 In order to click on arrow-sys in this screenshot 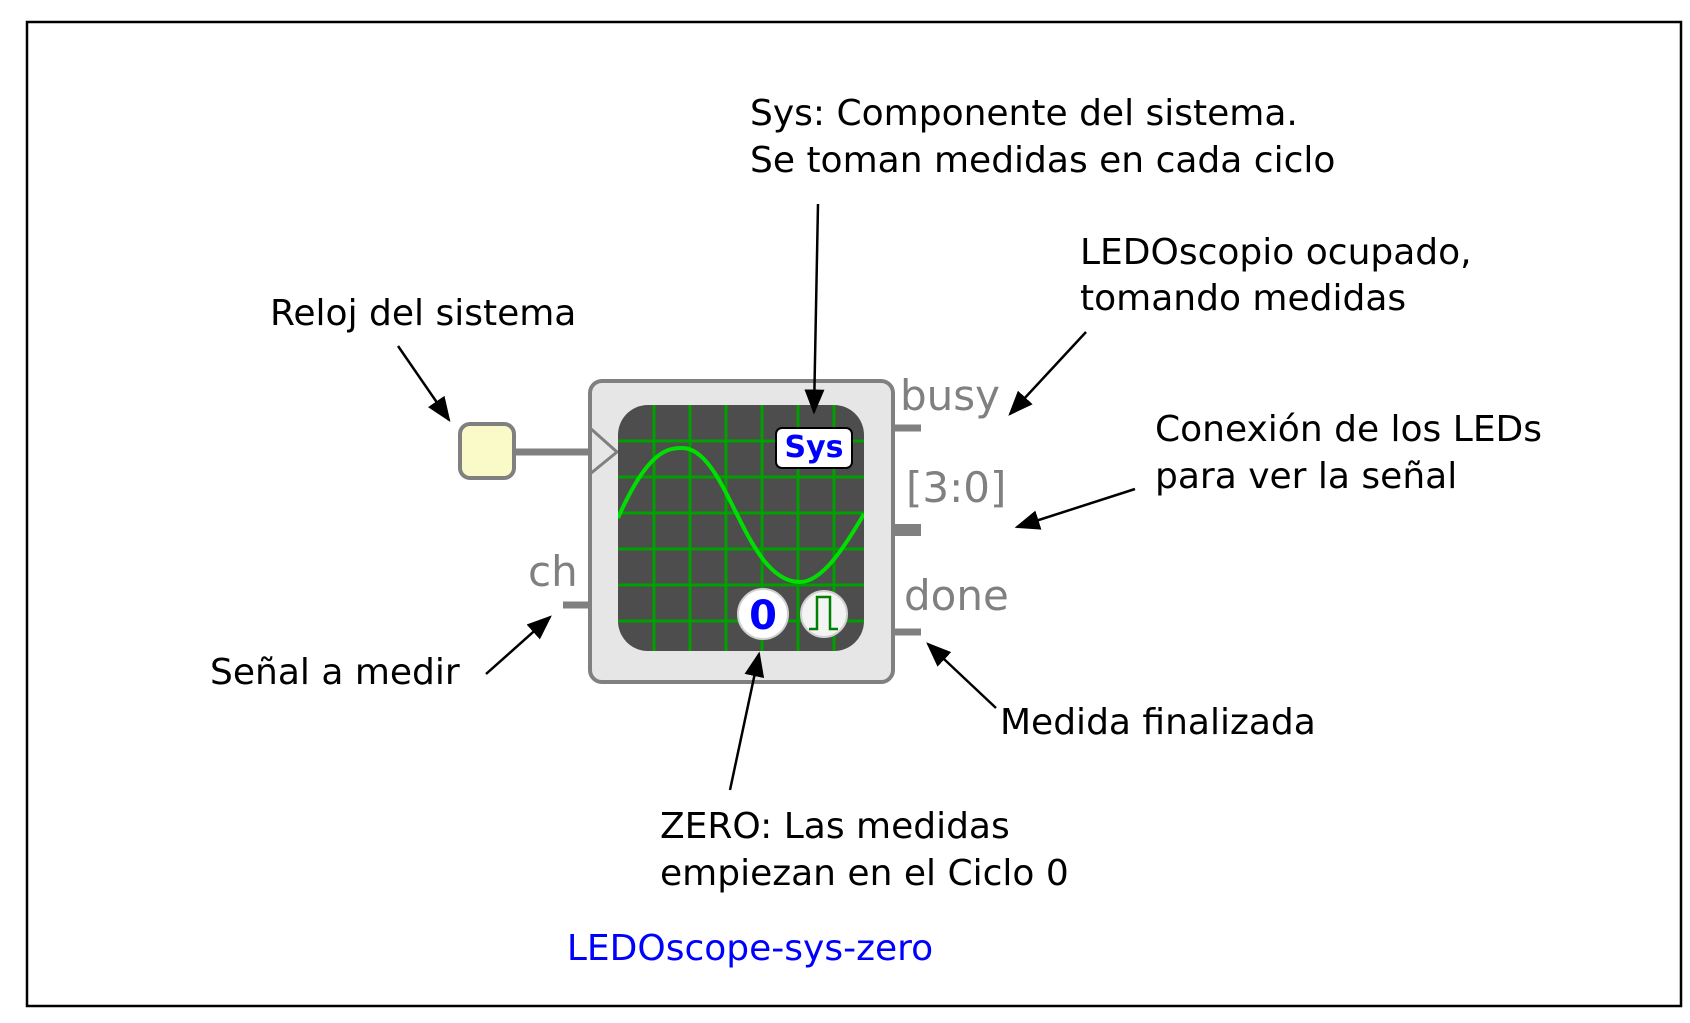, I will do `click(814, 309)`.